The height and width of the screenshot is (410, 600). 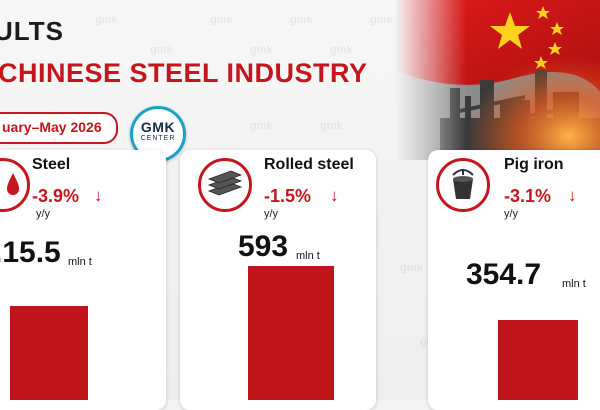 I want to click on metric-value: 593, so click(x=263, y=246).